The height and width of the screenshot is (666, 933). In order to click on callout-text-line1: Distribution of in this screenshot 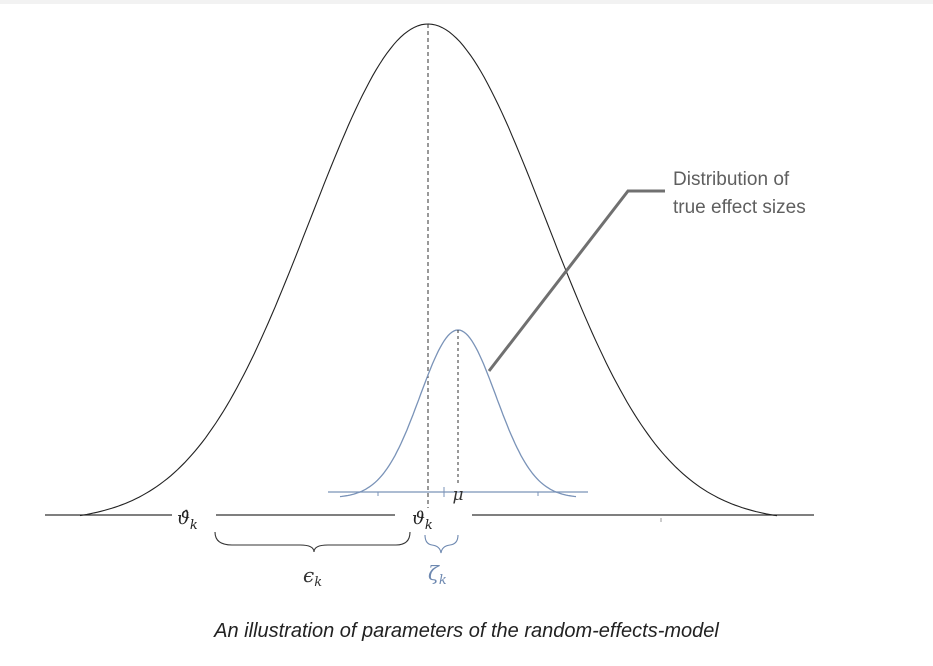, I will do `click(731, 179)`.